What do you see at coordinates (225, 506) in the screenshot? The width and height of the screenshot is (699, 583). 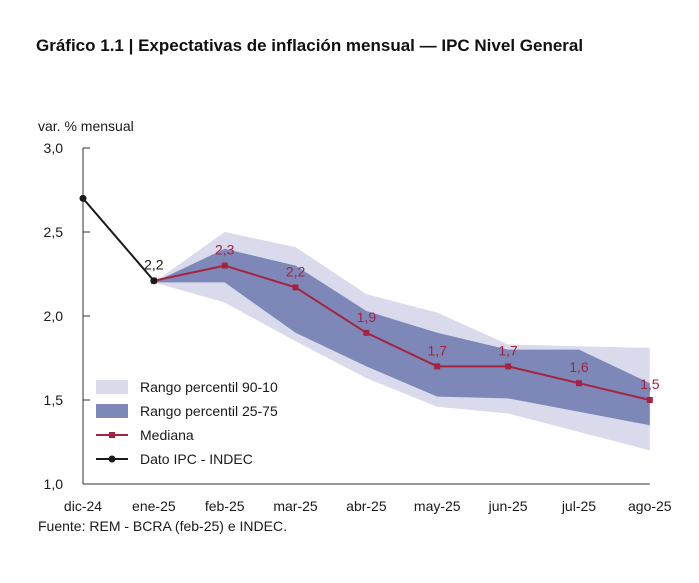 I see `x-tick-label: feb-25` at bounding box center [225, 506].